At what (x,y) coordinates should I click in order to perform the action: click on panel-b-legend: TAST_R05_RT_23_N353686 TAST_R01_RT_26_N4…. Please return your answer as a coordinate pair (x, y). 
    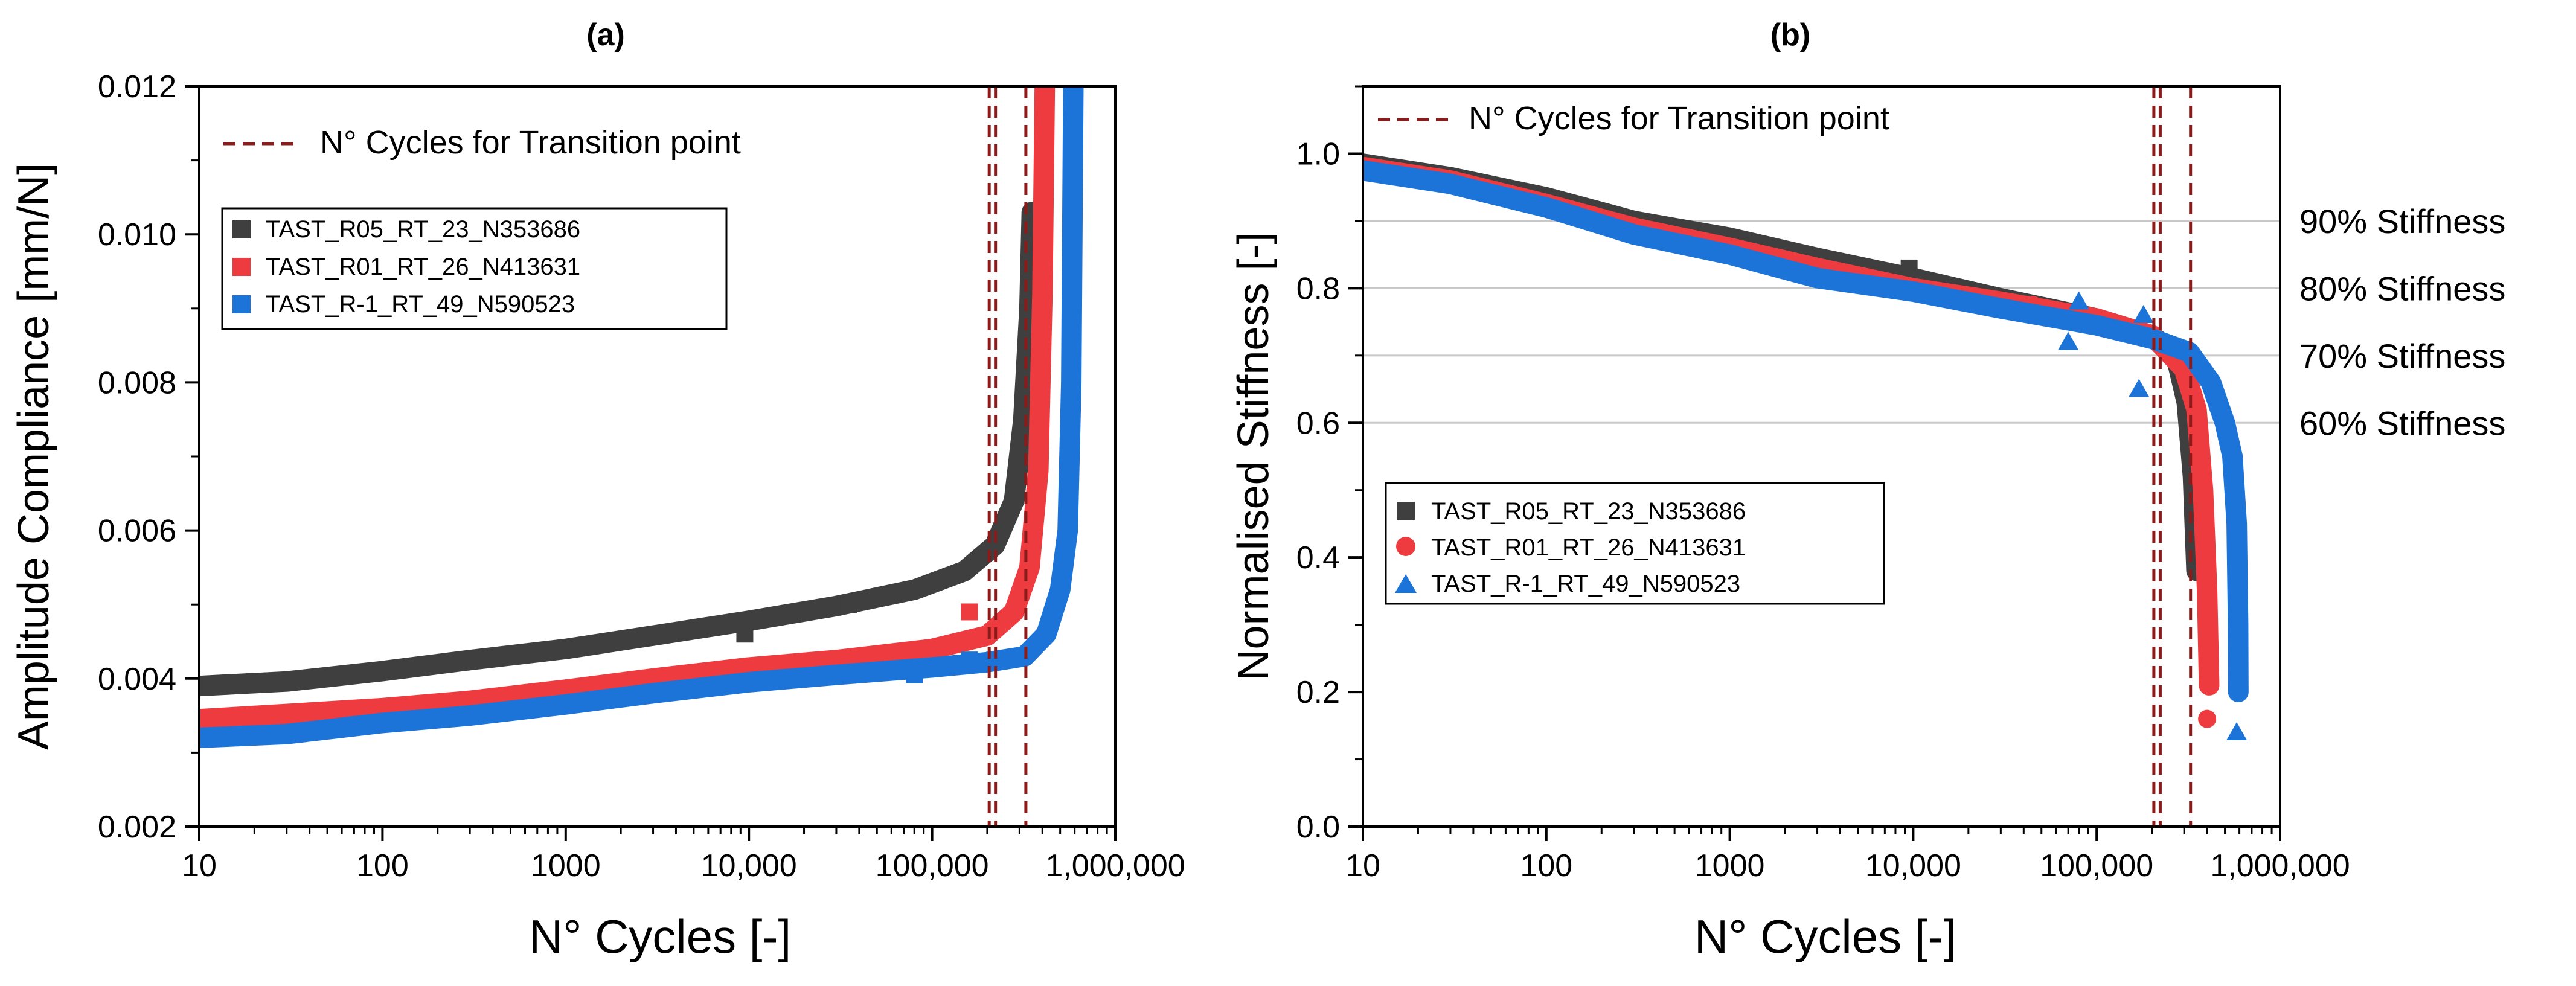
    Looking at the image, I should click on (1635, 543).